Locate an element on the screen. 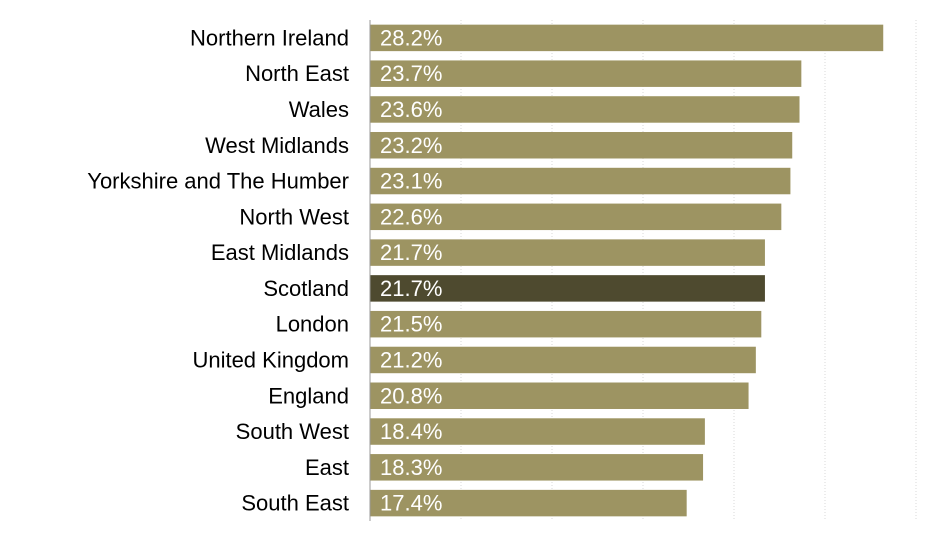 The height and width of the screenshot is (546, 939). bar-wales is located at coordinates (585, 109).